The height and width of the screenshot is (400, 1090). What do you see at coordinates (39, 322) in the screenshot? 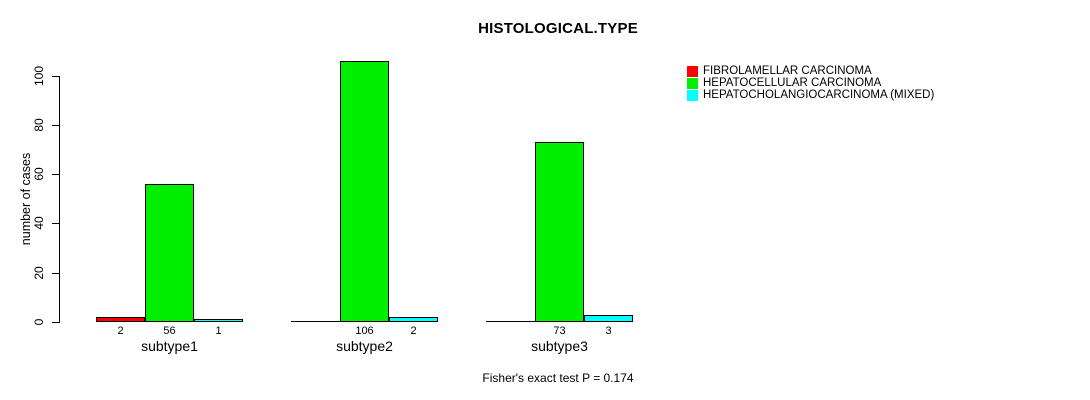
I see `y-tick-label: 0` at bounding box center [39, 322].